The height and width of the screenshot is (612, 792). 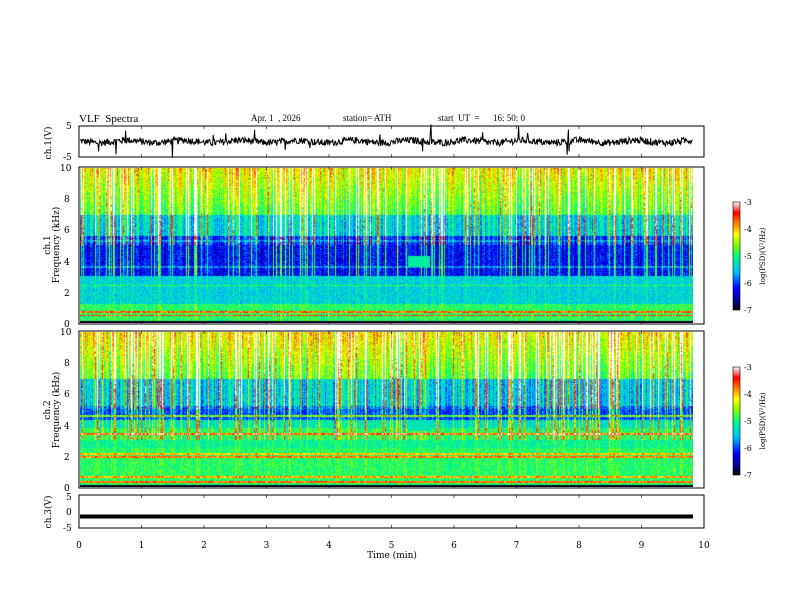 What do you see at coordinates (276, 118) in the screenshot?
I see `date-label: Apr. 1 , 2026` at bounding box center [276, 118].